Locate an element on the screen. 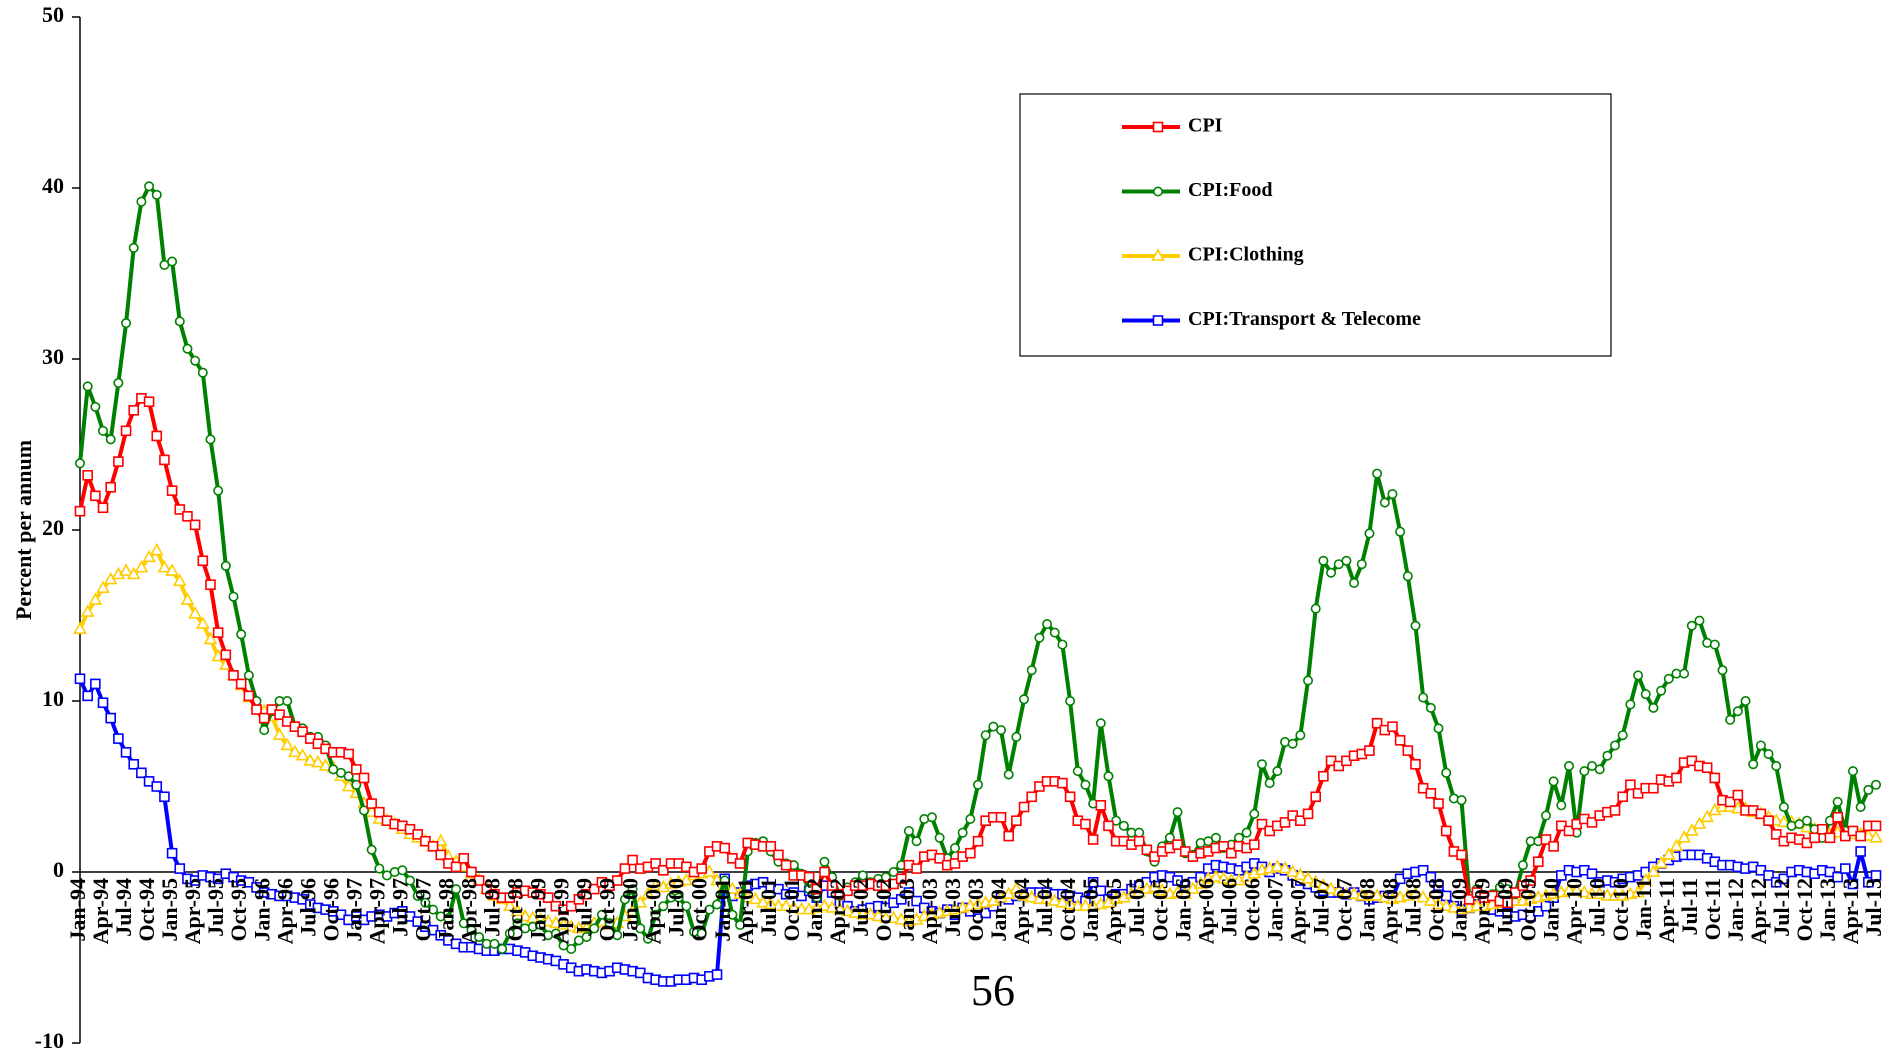  x-tick-label: Jul-98 is located at coordinates (492, 907).